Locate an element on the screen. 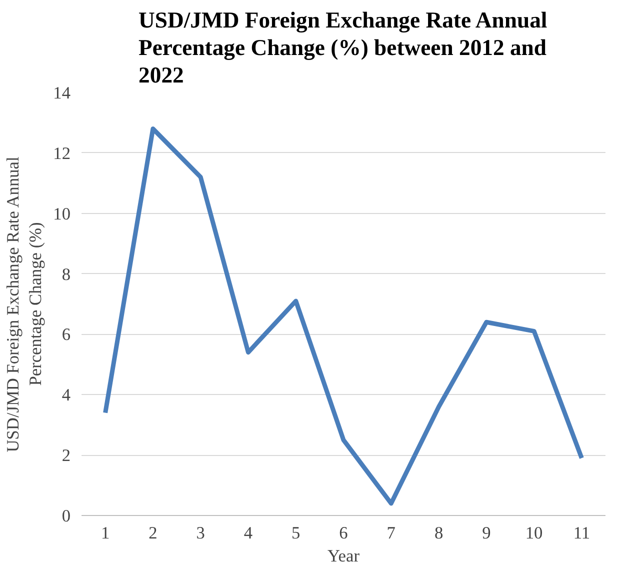  y-tick-label: 10 is located at coordinates (61, 214).